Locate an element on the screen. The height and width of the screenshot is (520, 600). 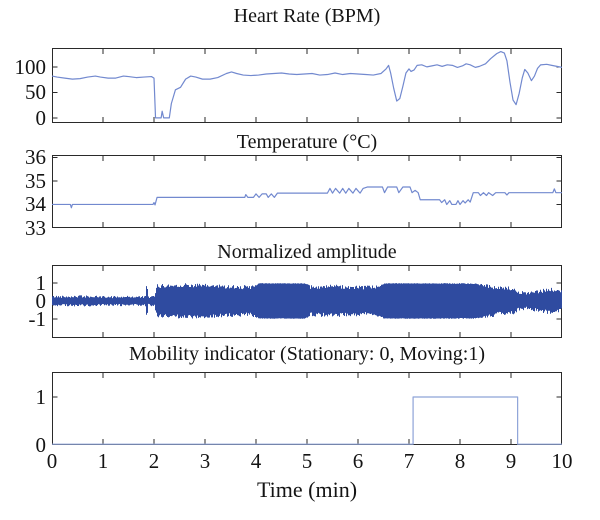
x-tick-label: 1 is located at coordinates (103, 461).